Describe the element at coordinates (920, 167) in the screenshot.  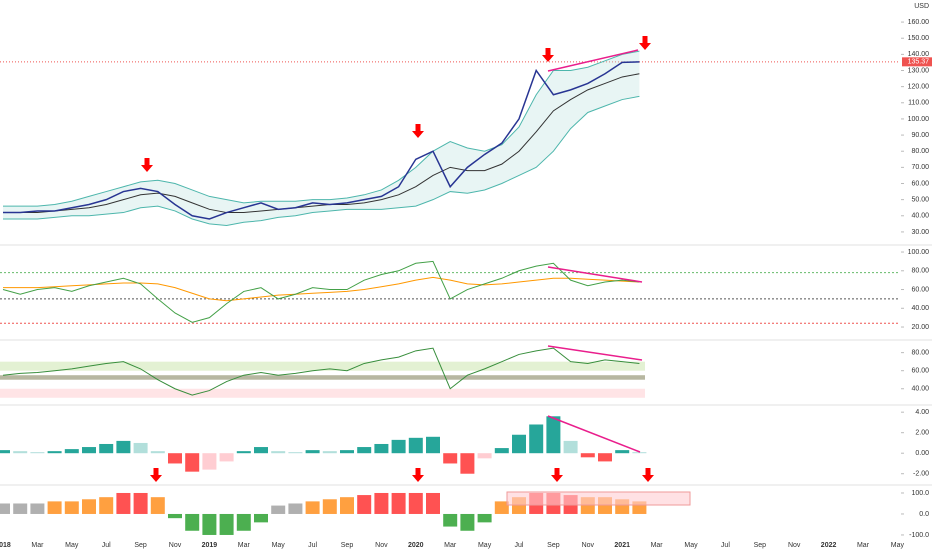
I see `y-tick-label: 70.00` at that location.